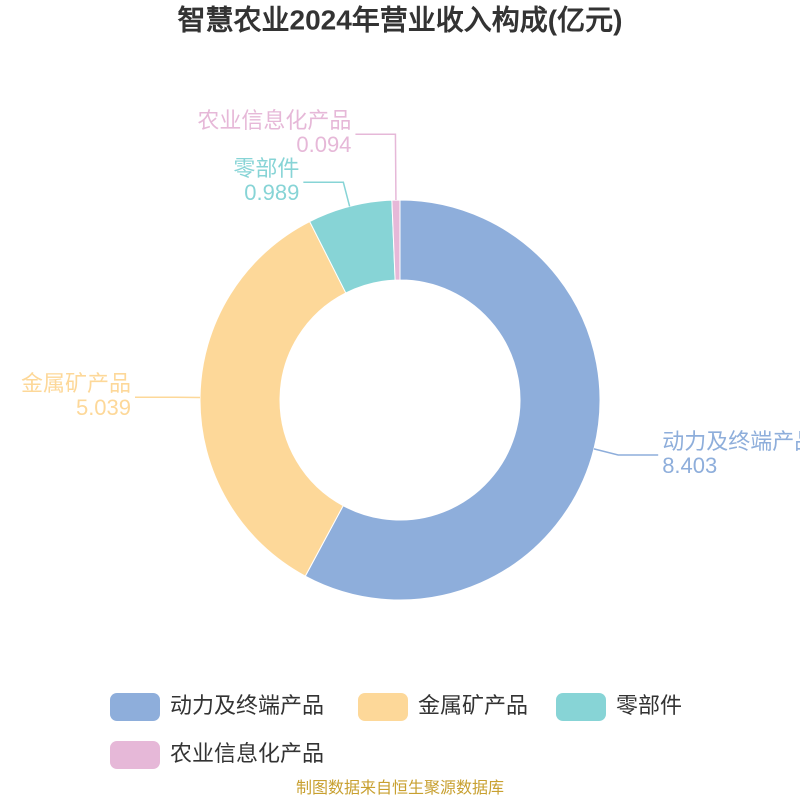  I want to click on slice-label: 零部件, so click(266, 168).